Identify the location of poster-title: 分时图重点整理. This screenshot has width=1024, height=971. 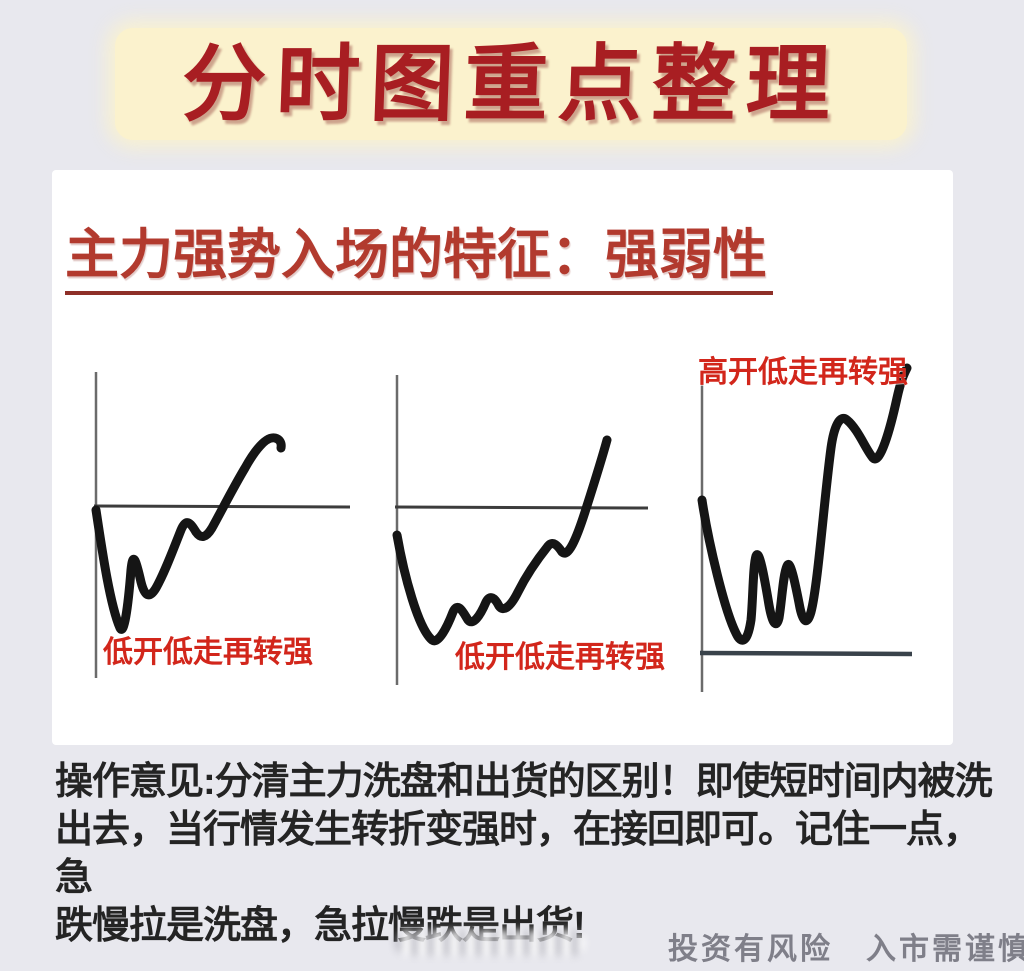
(511, 83).